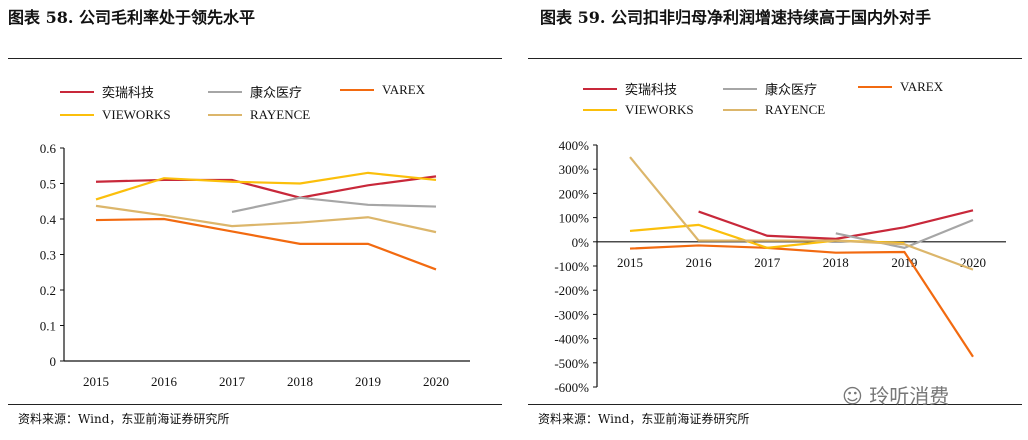 This screenshot has width=1028, height=440. What do you see at coordinates (644, 419) in the screenshot?
I see `source-note-right: 资料来源：Wind，东亚前海证券研究所` at bounding box center [644, 419].